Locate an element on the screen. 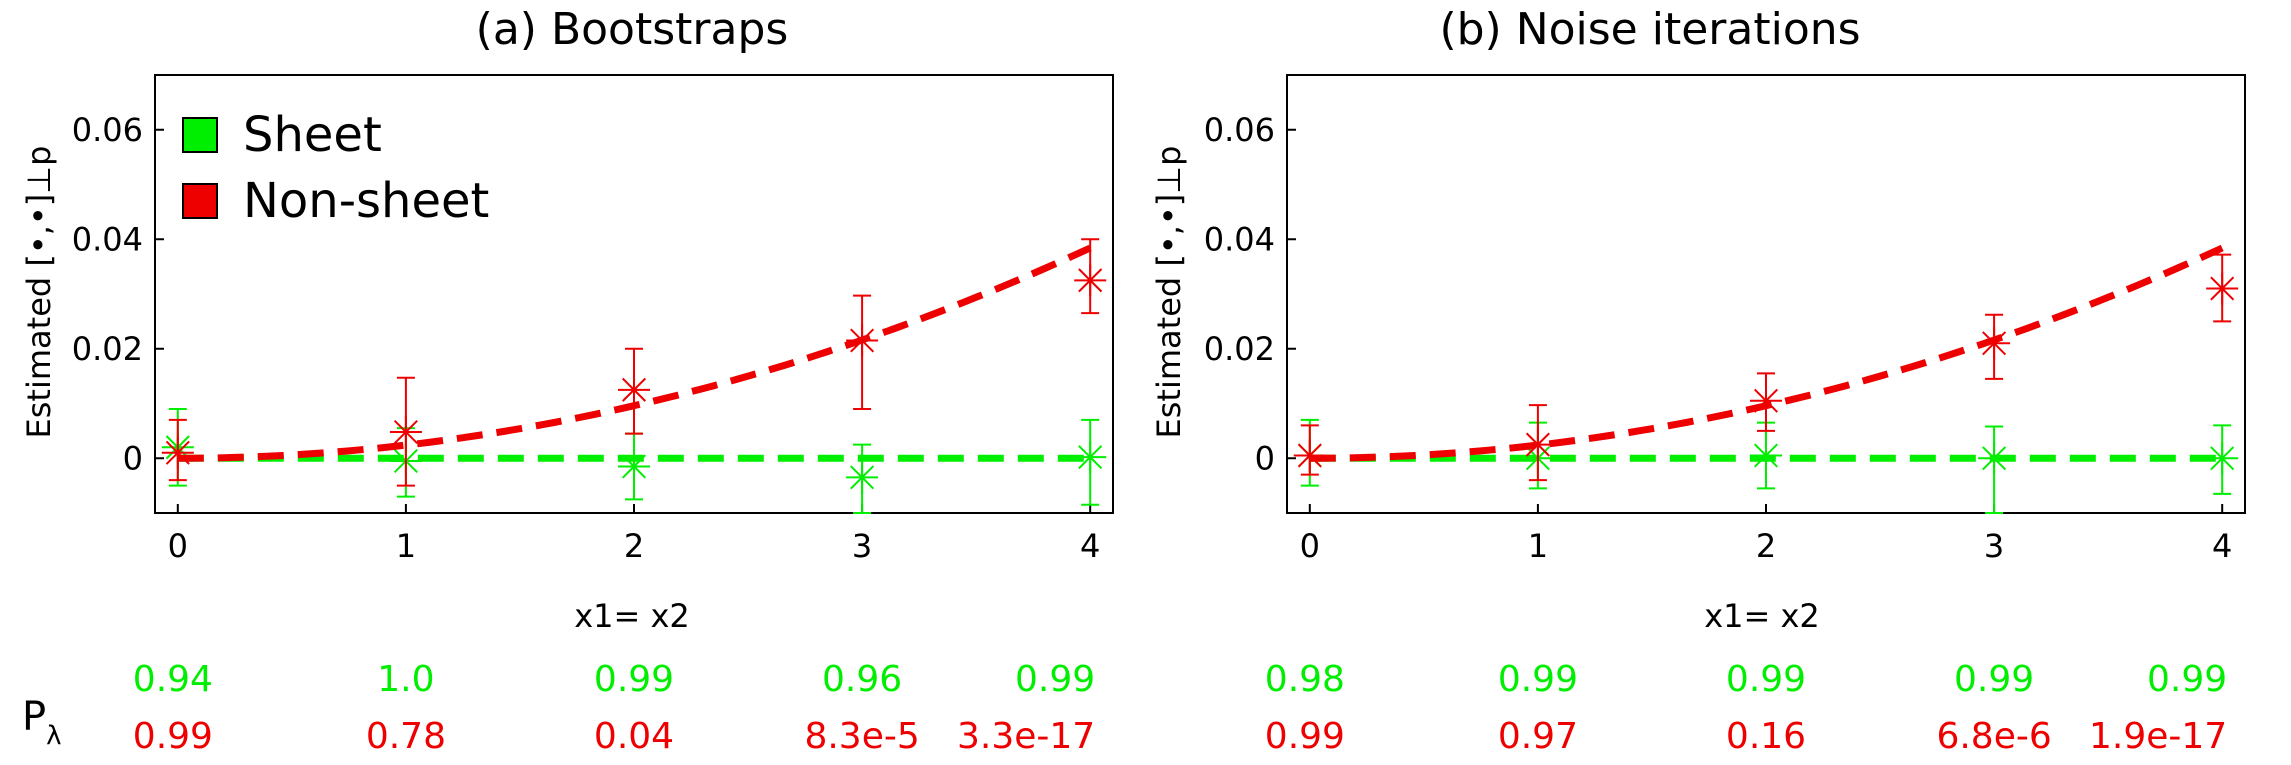 This screenshot has height=765, width=2291. p-value-sheet: 0.96 is located at coordinates (862, 679).